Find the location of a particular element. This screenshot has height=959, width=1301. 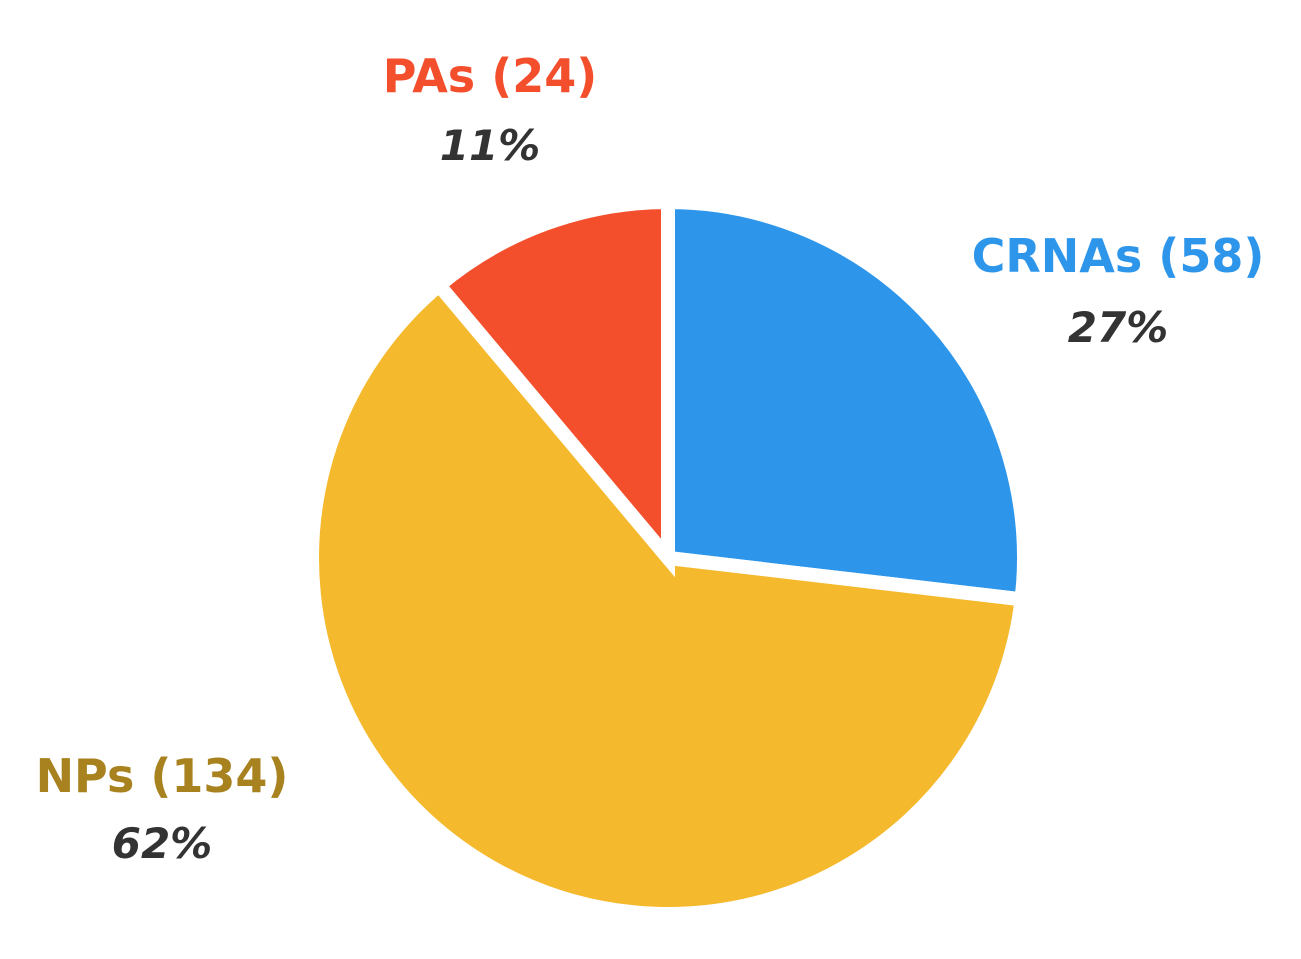

nps-percent-label: 62% is located at coordinates (162, 843).